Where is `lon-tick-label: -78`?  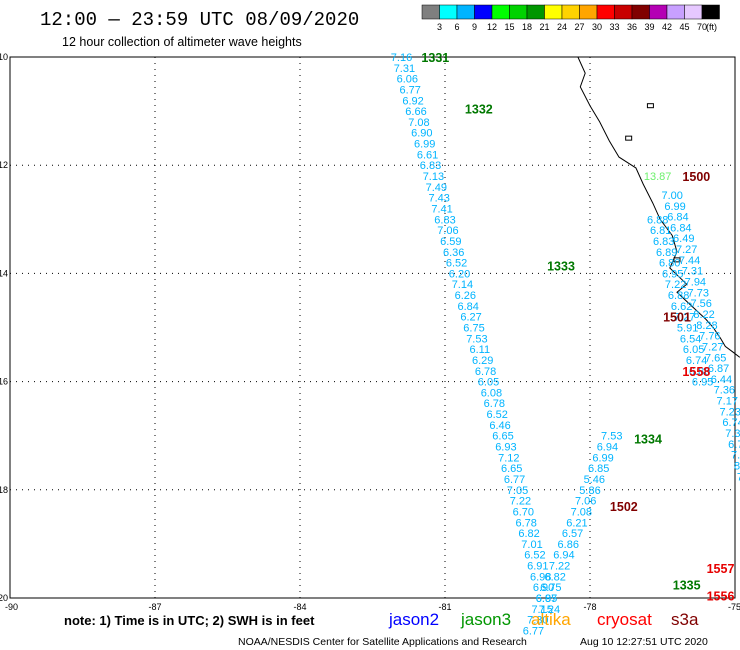
lon-tick-label: -78 is located at coordinates (589, 607).